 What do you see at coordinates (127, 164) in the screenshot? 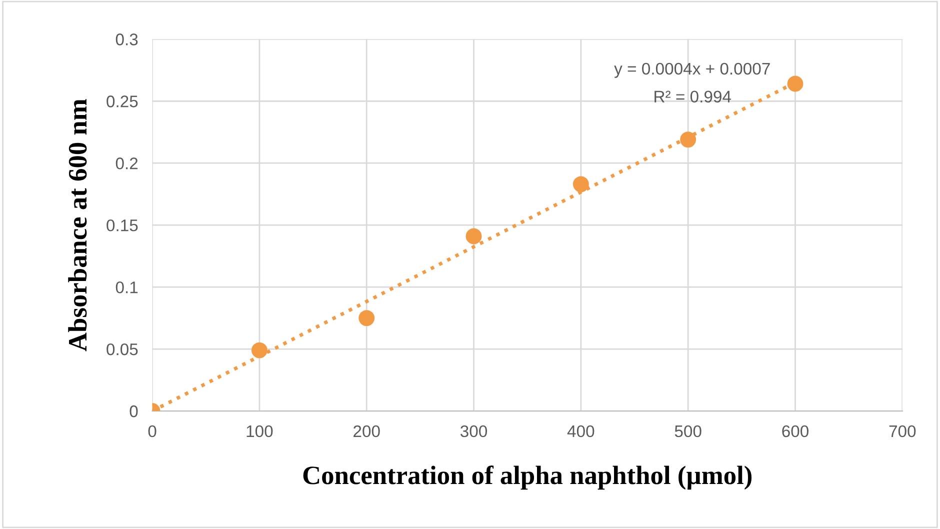
I see `y-tick-label: 0.2` at bounding box center [127, 164].